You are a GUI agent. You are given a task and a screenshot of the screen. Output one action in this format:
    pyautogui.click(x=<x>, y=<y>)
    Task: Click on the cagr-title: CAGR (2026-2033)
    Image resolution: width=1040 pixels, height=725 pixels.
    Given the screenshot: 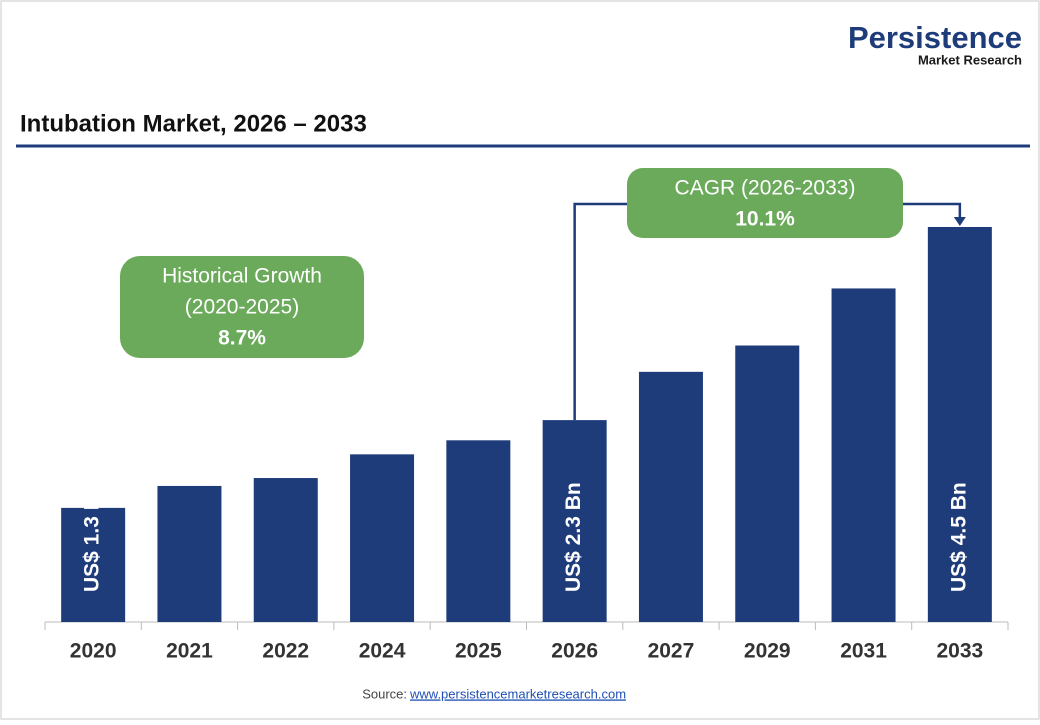 What is the action you would take?
    pyautogui.click(x=765, y=188)
    